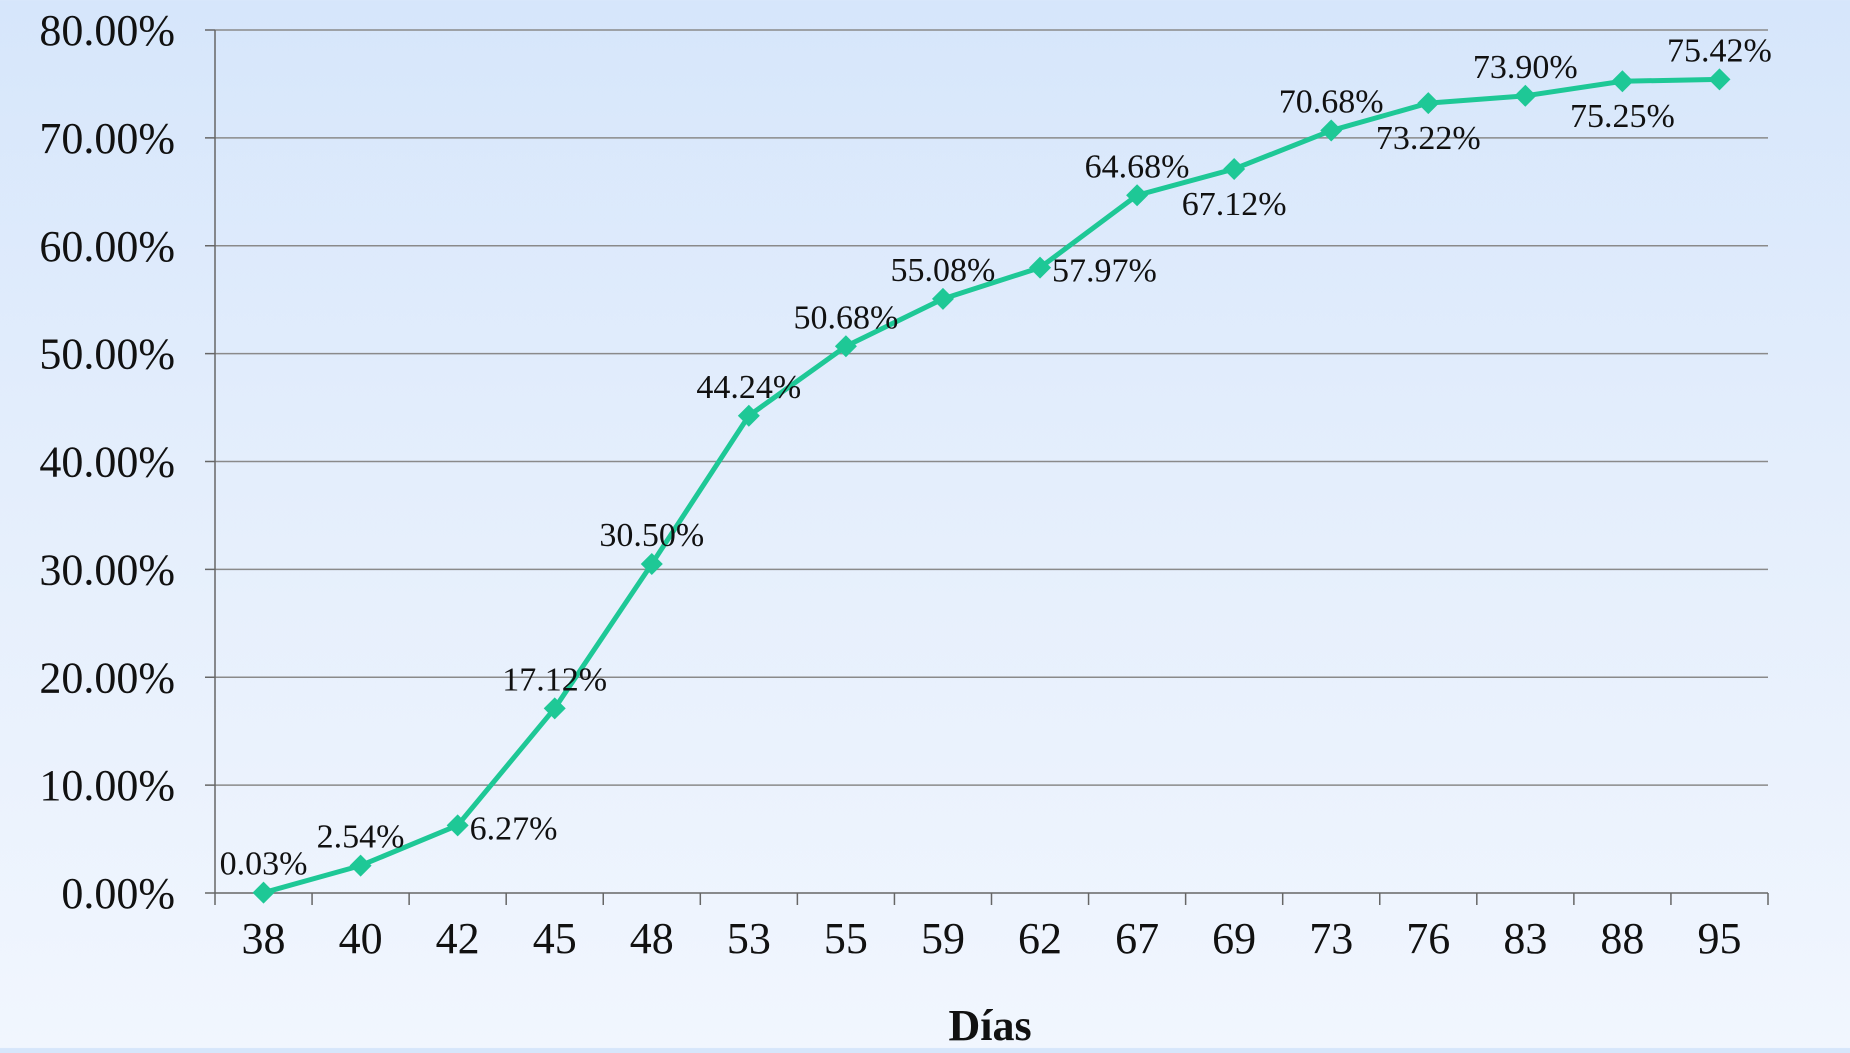 This screenshot has width=1850, height=1053. Describe the element at coordinates (748, 387) in the screenshot. I see `data-label: 44.24%` at that location.